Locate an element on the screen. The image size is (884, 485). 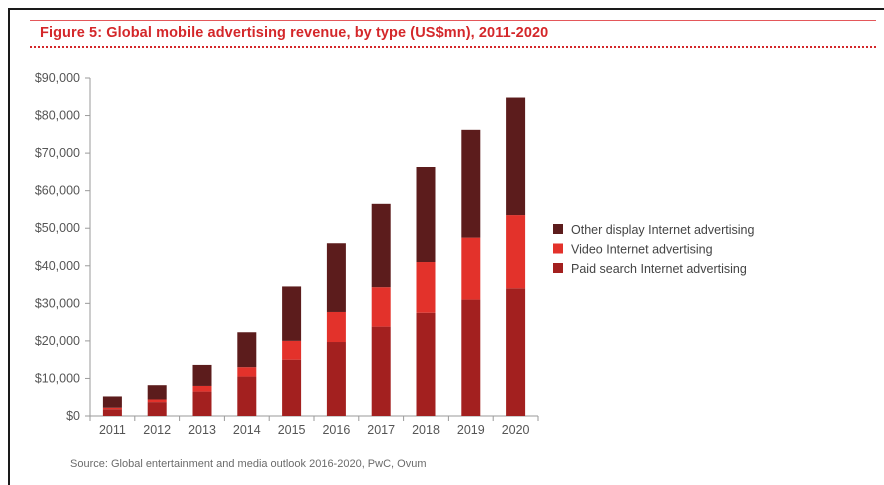
x-tick-label: 2017 is located at coordinates (381, 430).